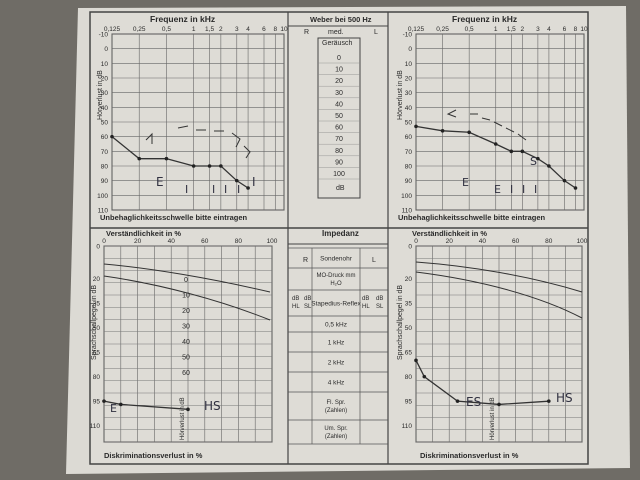 The image size is (640, 480). I want to click on audiogram-left-points, so click(180, 162).